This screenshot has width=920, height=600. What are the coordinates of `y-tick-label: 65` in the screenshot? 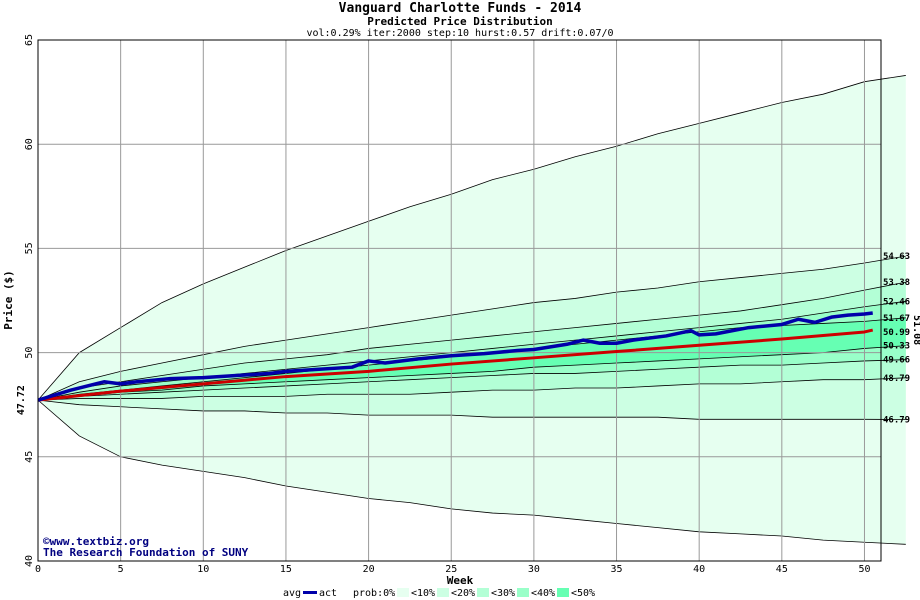 It's located at (29, 40).